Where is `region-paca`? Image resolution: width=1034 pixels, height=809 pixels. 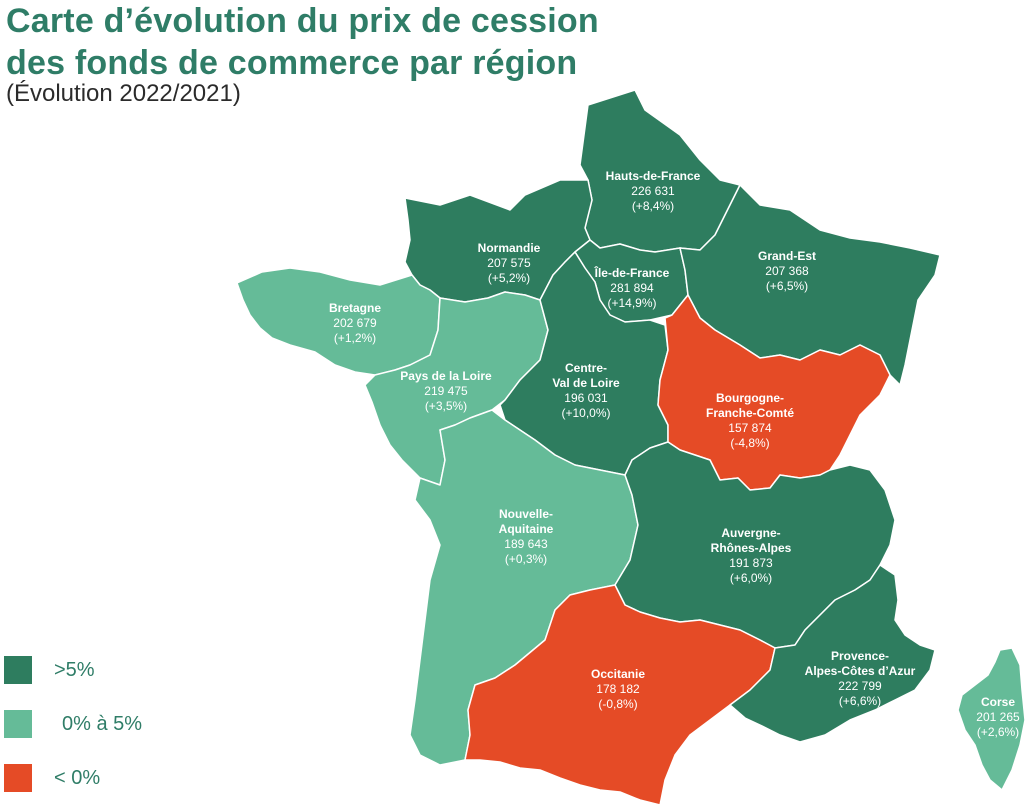
region-paca is located at coordinates (832, 653).